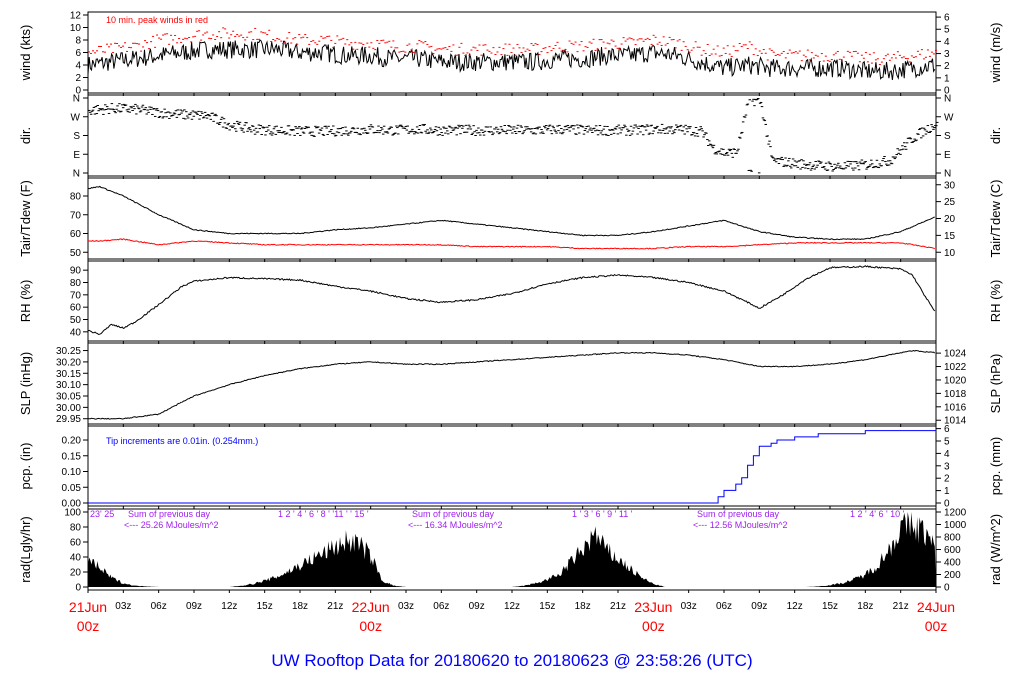  I want to click on y2-tick-label: S, so click(947, 136).